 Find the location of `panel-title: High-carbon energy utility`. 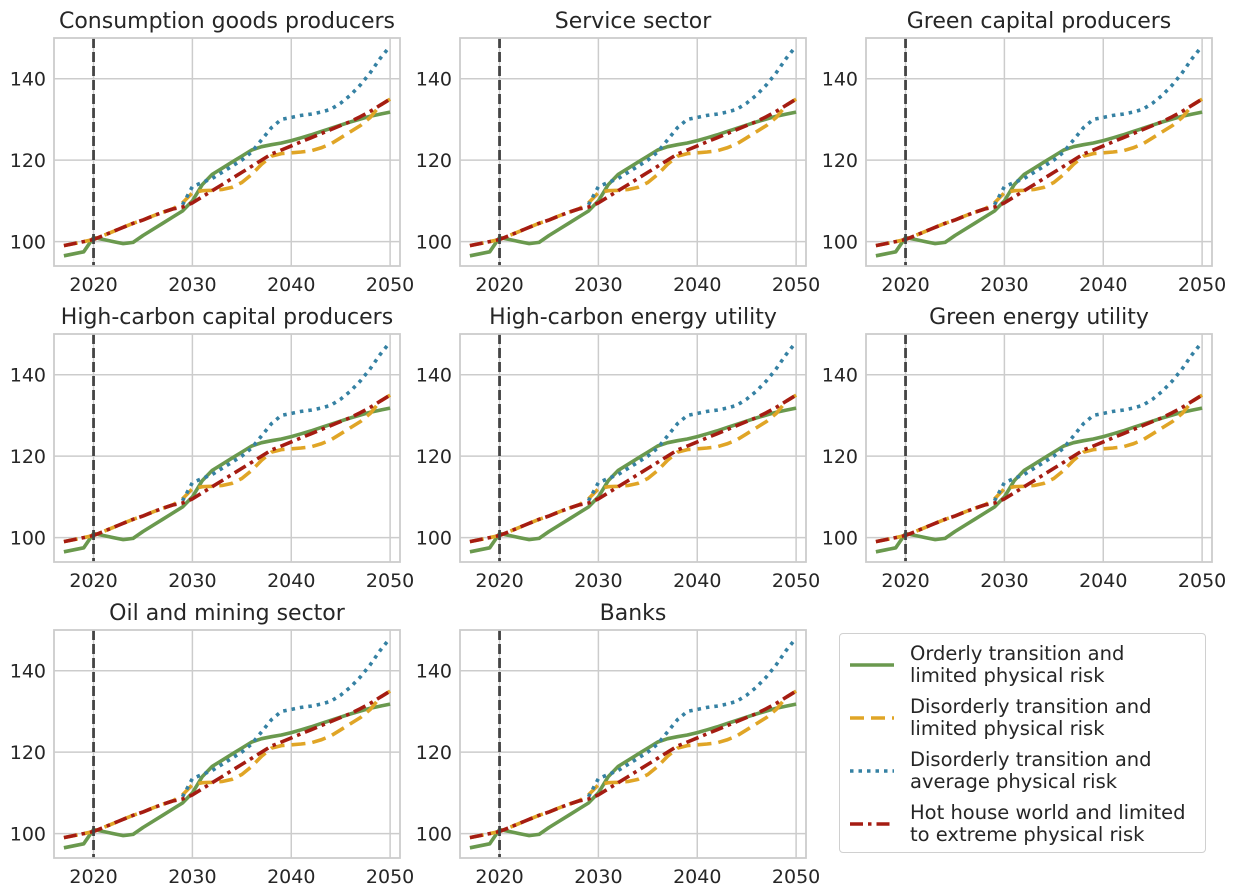

panel-title: High-carbon energy utility is located at coordinates (633, 317).